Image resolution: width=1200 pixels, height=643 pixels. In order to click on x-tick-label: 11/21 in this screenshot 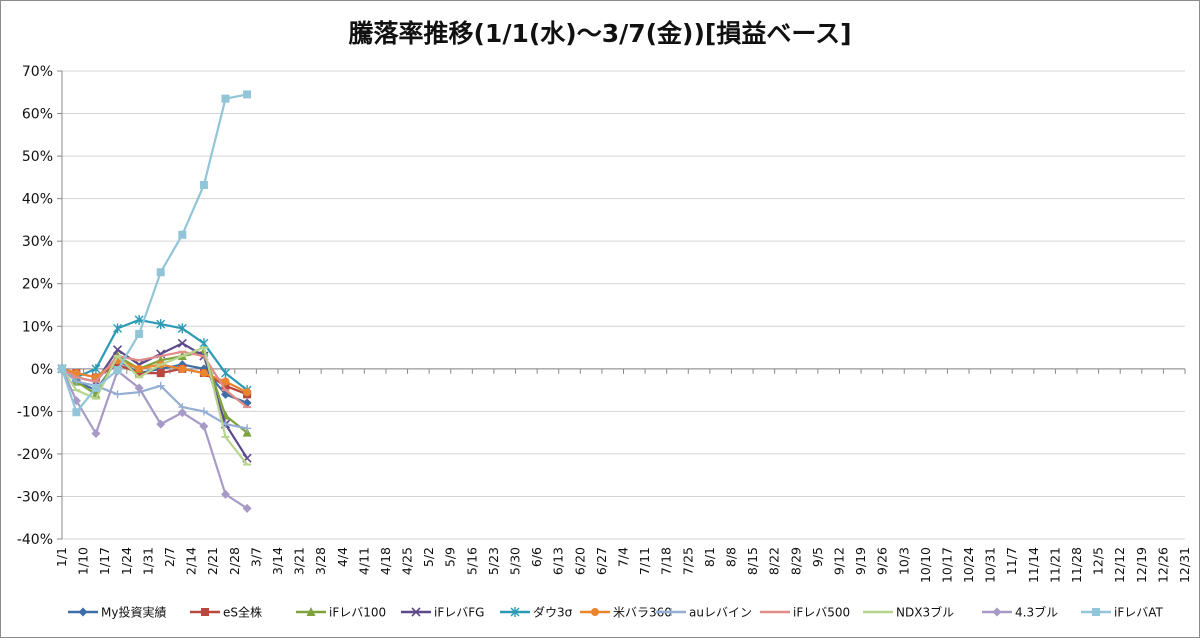, I will do `click(1054, 565)`.